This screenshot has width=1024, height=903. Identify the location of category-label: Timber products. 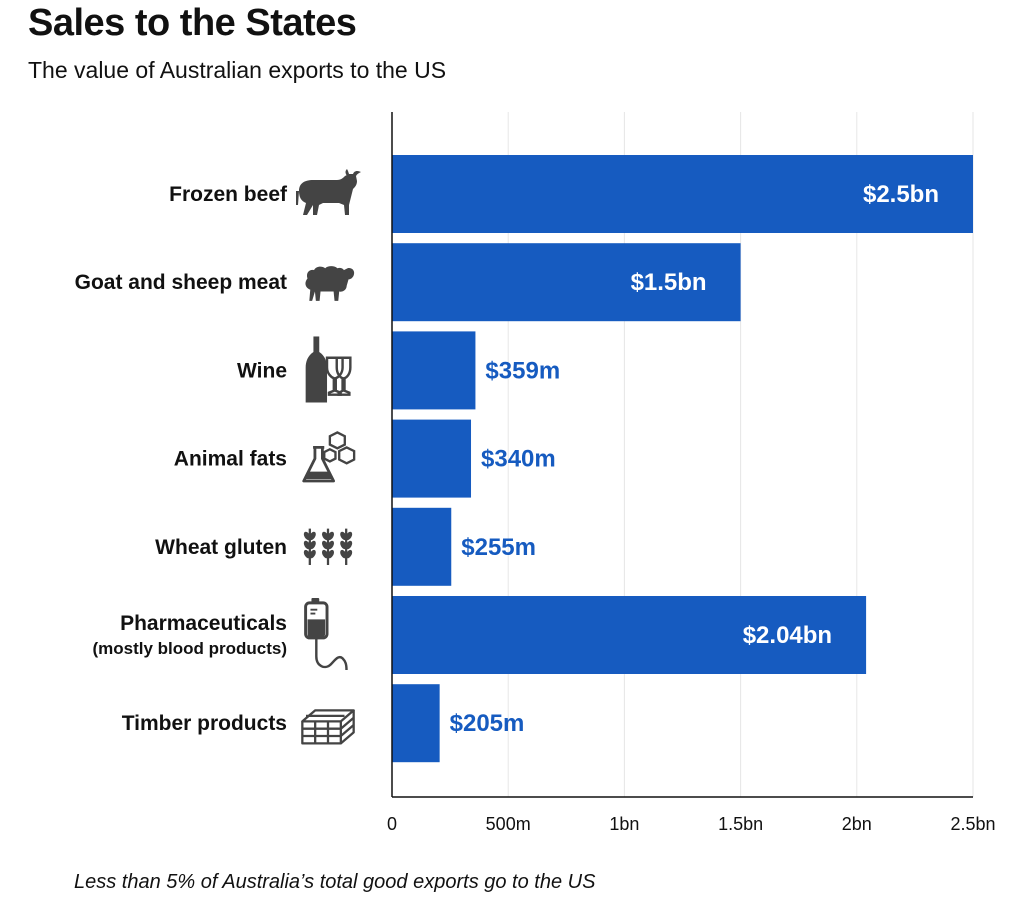
(204, 723).